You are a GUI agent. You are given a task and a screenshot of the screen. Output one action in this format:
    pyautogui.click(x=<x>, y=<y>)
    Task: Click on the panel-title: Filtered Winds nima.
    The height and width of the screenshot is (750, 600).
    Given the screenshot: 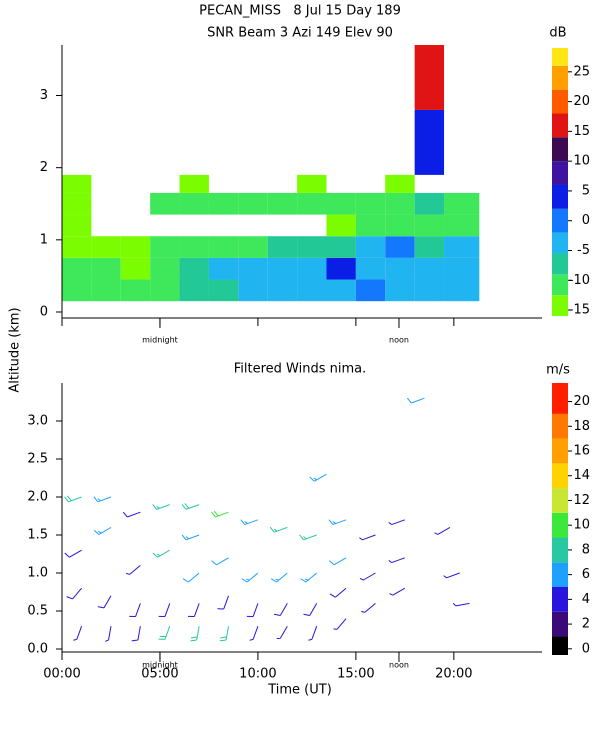 What is the action you would take?
    pyautogui.click(x=300, y=369)
    